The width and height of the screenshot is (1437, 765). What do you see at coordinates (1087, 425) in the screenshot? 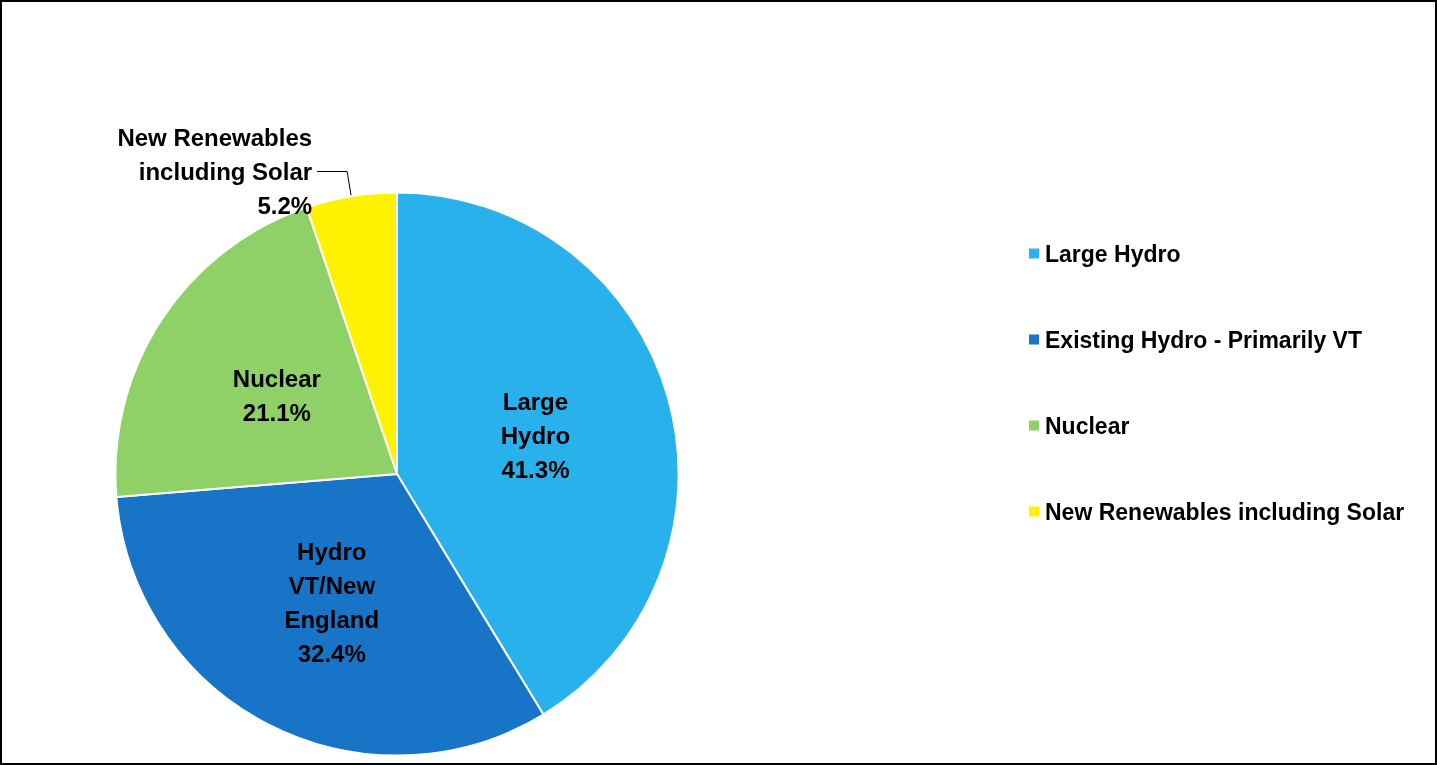
I see `legend-label: Nuclear` at bounding box center [1087, 425].